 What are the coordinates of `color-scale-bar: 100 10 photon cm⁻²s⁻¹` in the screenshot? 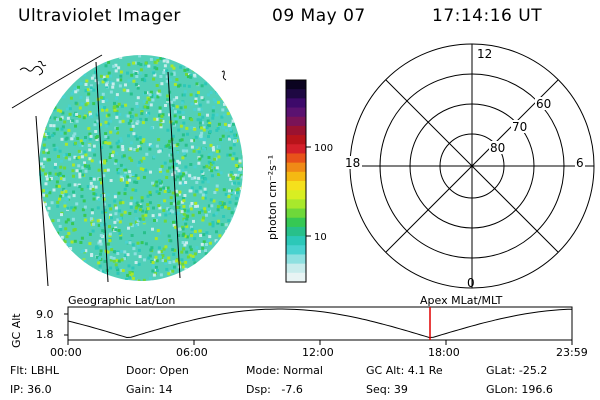 It's located at (299, 181).